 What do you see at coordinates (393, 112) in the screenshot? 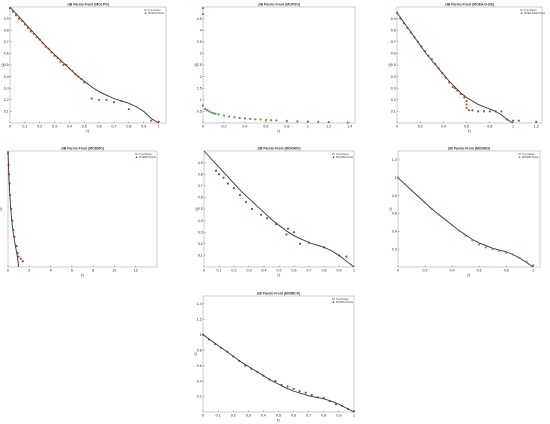
I see `y-tick-label: 0.1` at bounding box center [393, 112].